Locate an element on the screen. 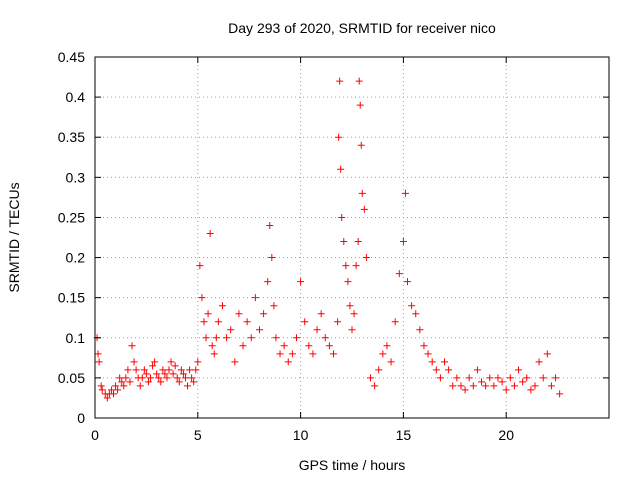  y-tick-label: 0.2 is located at coordinates (76, 258).